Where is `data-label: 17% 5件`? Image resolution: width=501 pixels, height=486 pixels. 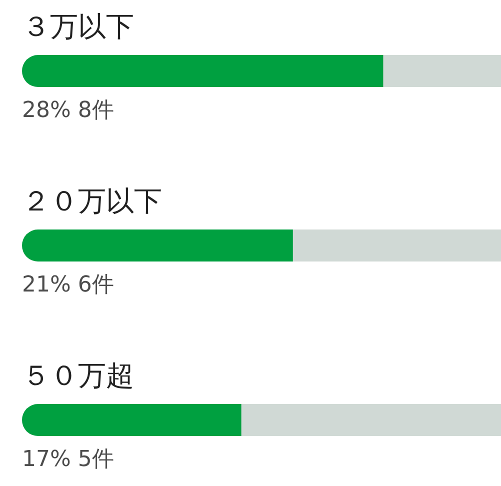 data-label: 17% 5件 is located at coordinates (68, 459).